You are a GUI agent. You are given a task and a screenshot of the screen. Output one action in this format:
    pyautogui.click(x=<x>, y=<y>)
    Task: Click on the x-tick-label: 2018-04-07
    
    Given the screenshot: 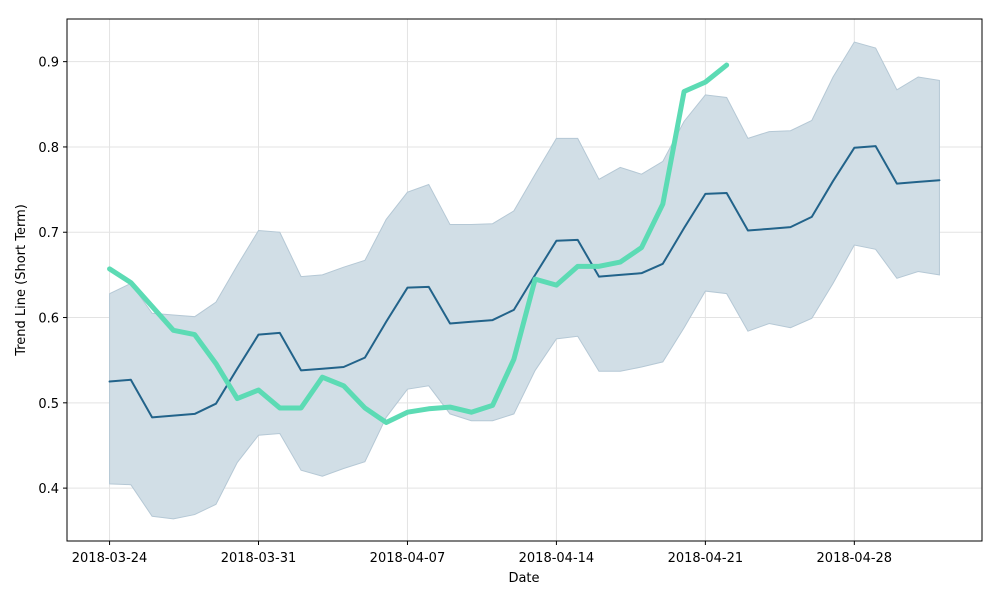 What is the action you would take?
    pyautogui.click(x=408, y=558)
    